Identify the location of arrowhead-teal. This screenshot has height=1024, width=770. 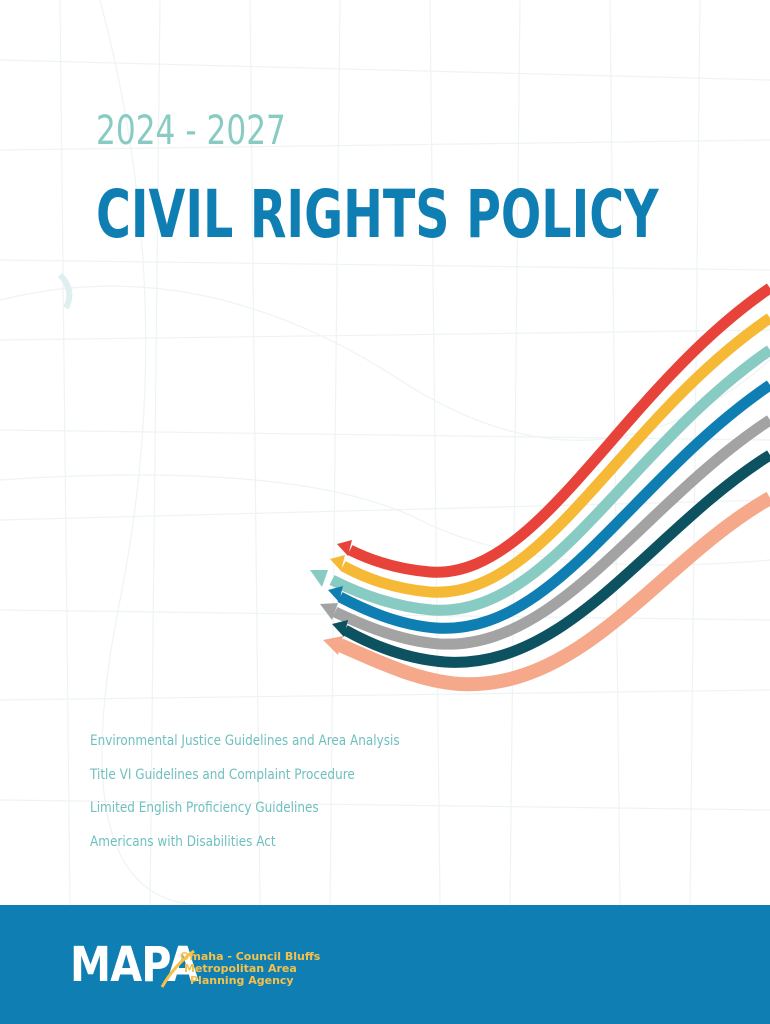
(319, 578).